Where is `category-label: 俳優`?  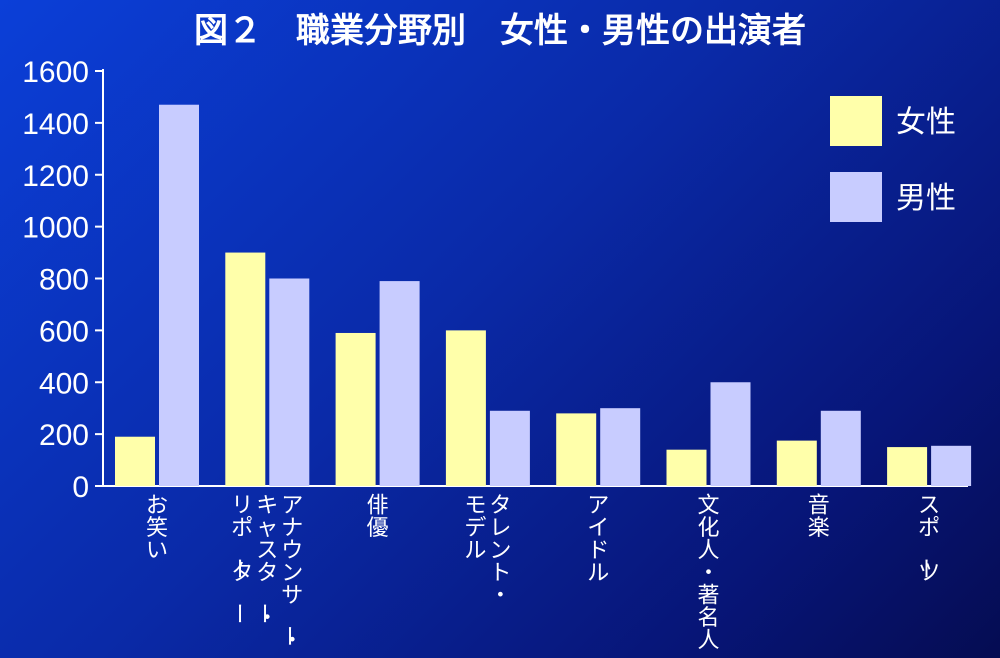 category-label: 俳優 is located at coordinates (378, 517).